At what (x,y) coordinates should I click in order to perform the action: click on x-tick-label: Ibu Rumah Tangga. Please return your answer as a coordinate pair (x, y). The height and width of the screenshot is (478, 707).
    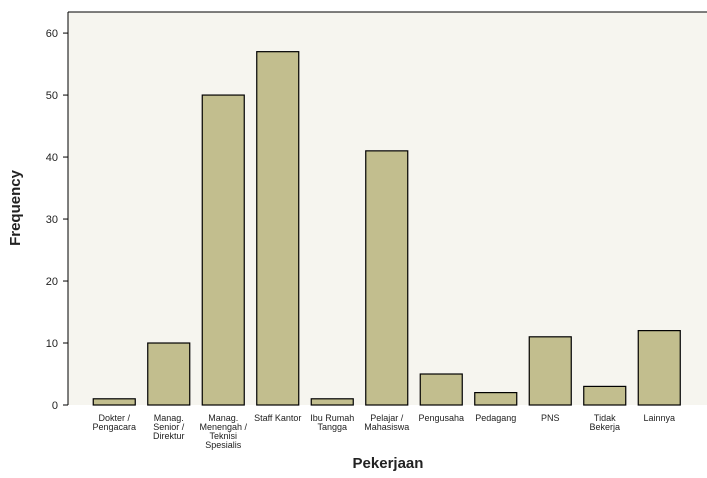
    Looking at the image, I should click on (332, 422).